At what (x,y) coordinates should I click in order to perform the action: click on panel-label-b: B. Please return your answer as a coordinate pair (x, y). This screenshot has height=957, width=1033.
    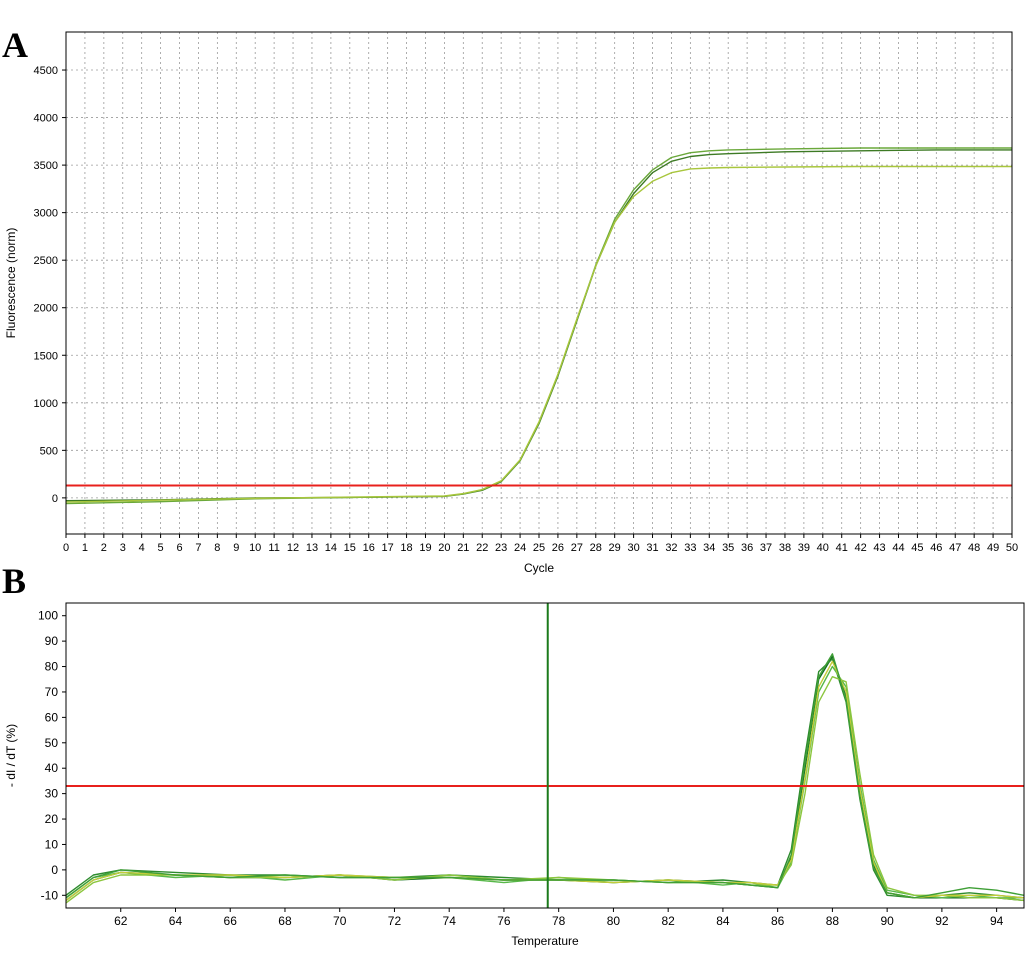
    Looking at the image, I should click on (14, 581).